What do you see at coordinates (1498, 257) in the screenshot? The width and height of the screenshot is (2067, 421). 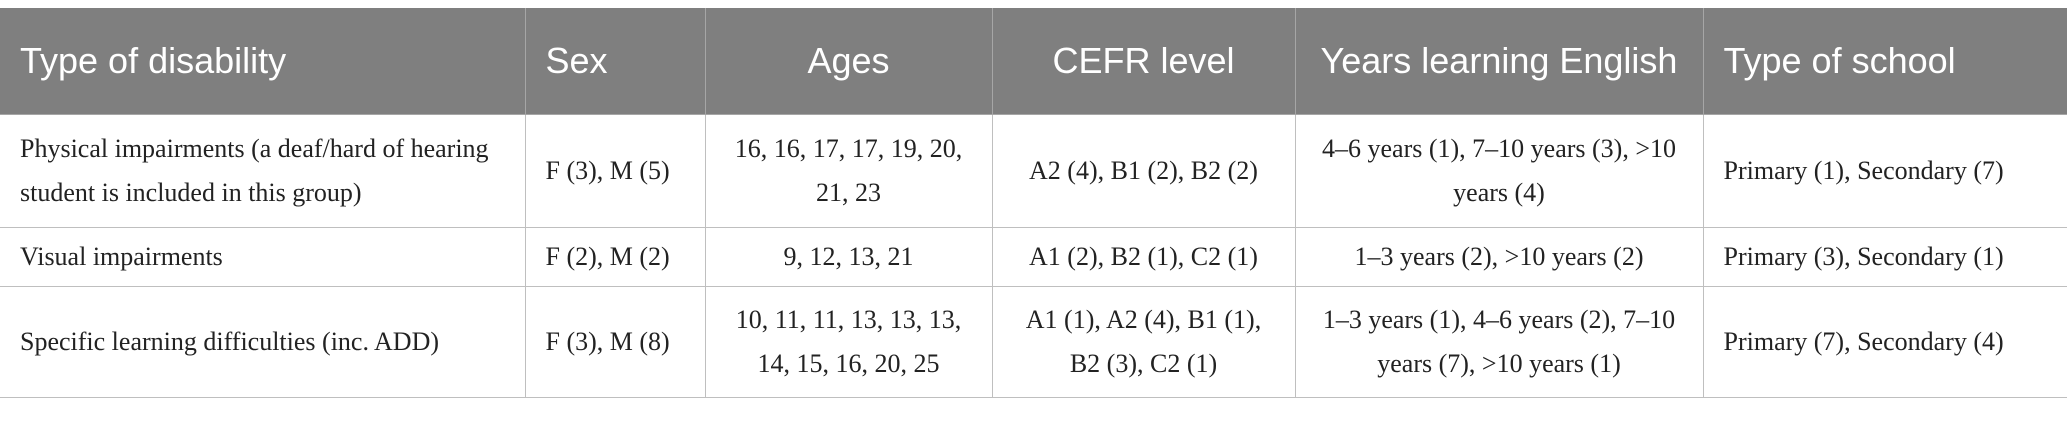 I see `cell-years-learning-english: 1–3 years (2), >10 years (2)` at bounding box center [1498, 257].